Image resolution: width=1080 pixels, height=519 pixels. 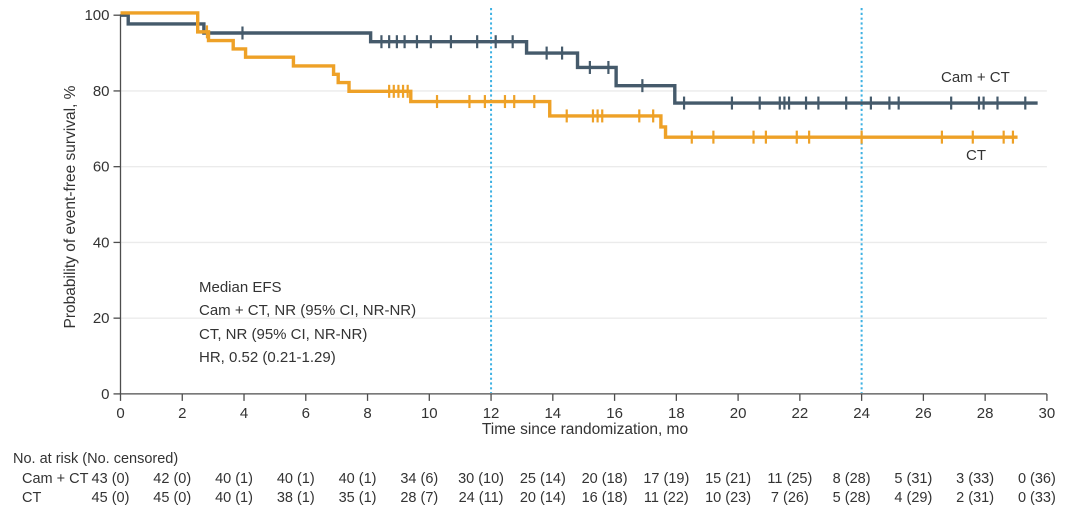 I want to click on svg-text: 2, so click(x=182, y=413).